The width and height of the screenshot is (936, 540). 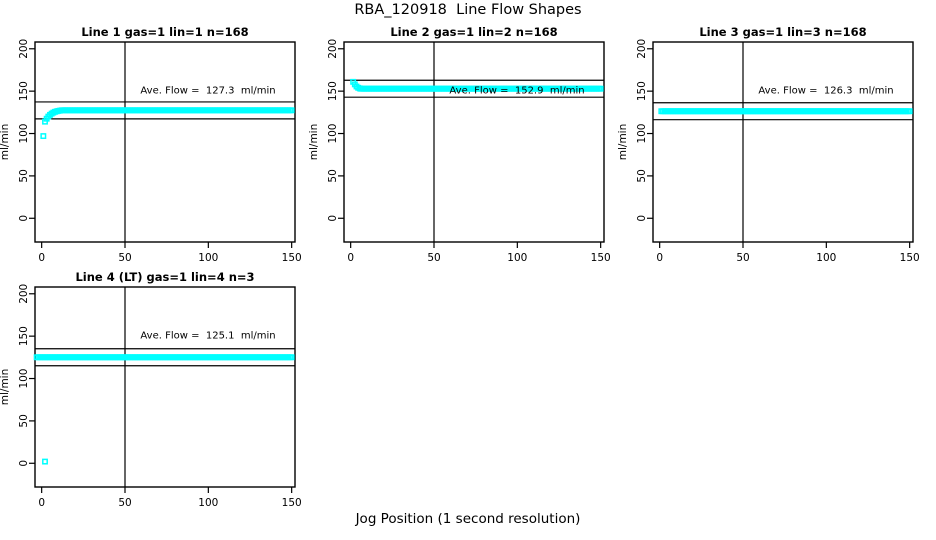 What do you see at coordinates (474, 32) in the screenshot?
I see `panel-title: Line 2 gas=1 lin=2 n=168` at bounding box center [474, 32].